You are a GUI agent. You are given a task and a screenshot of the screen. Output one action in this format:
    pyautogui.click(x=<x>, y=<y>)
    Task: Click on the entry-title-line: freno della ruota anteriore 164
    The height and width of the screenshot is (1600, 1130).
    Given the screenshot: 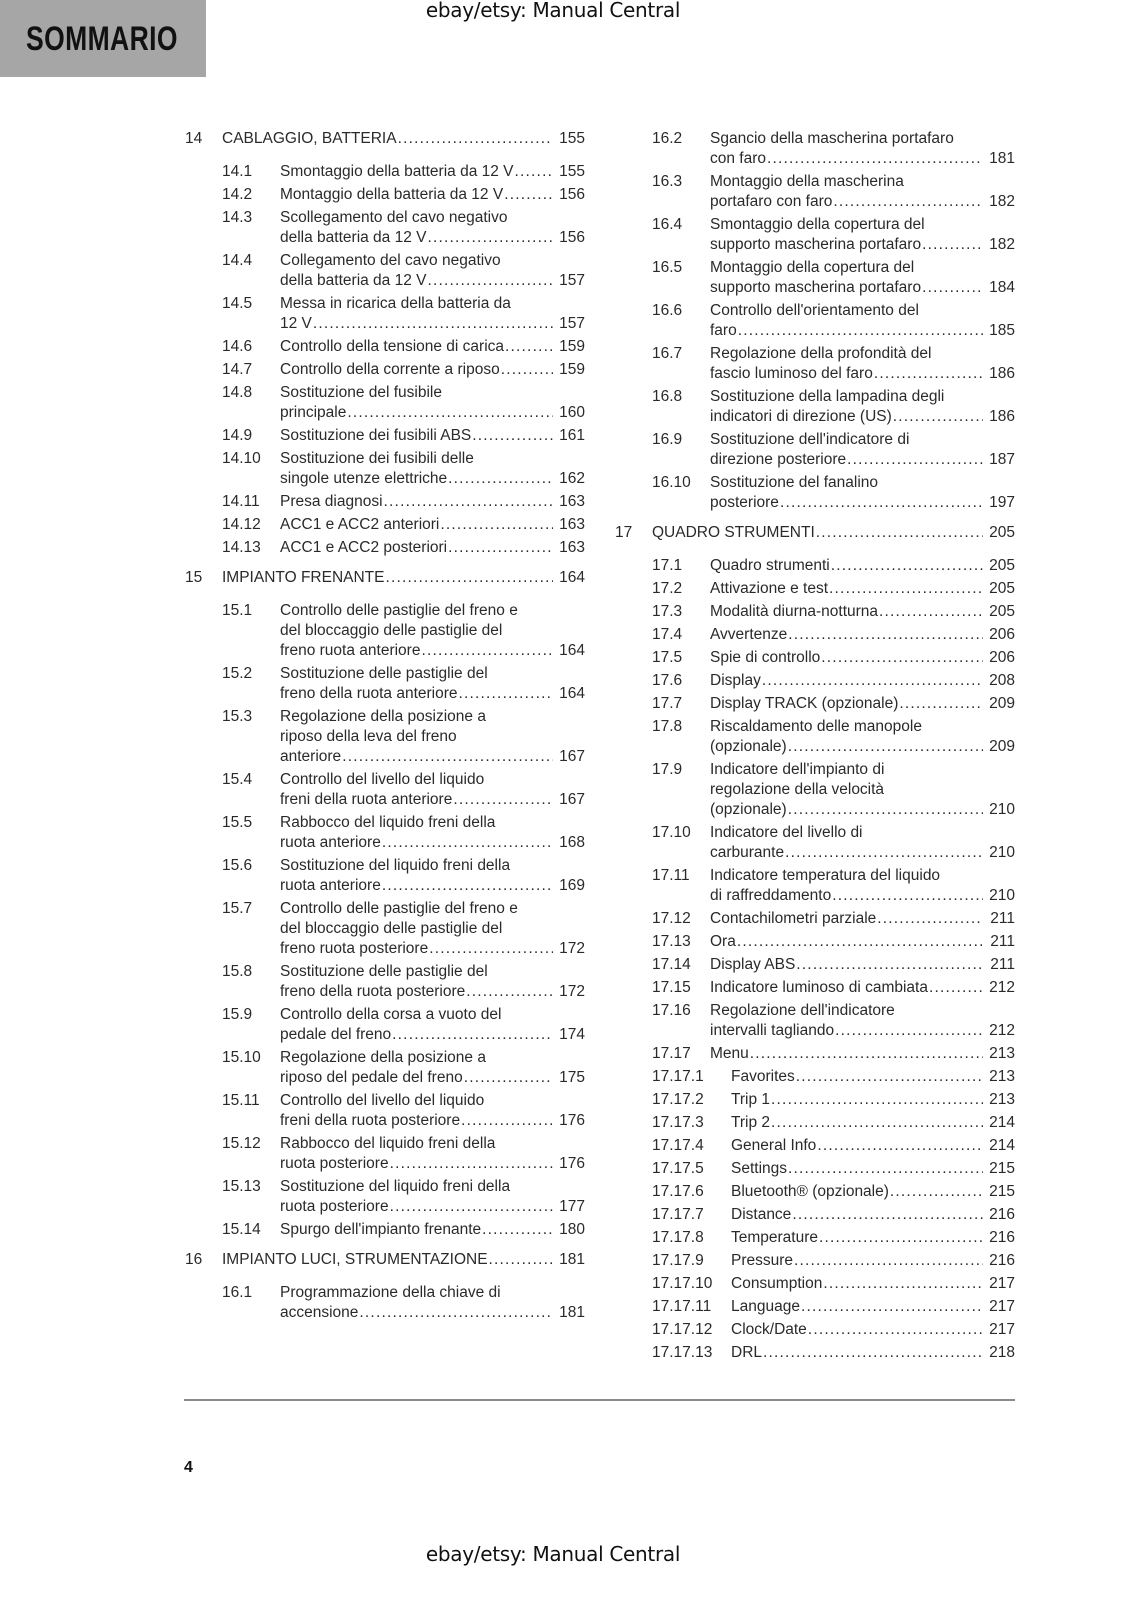 What is the action you would take?
    pyautogui.click(x=432, y=694)
    